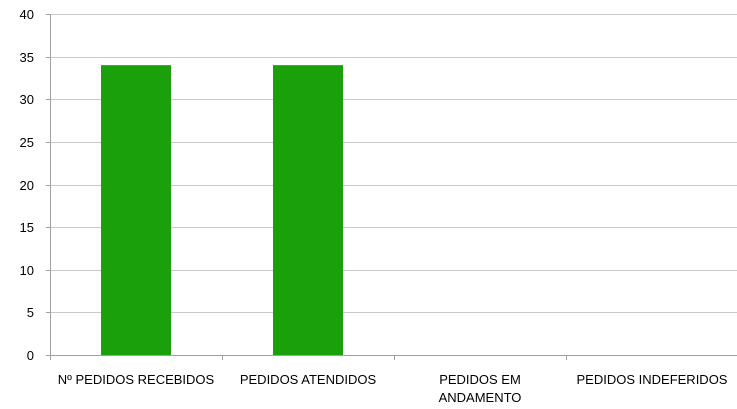 The height and width of the screenshot is (409, 737). Describe the element at coordinates (27, 14) in the screenshot. I see `y-tick-label-40: 40` at that location.